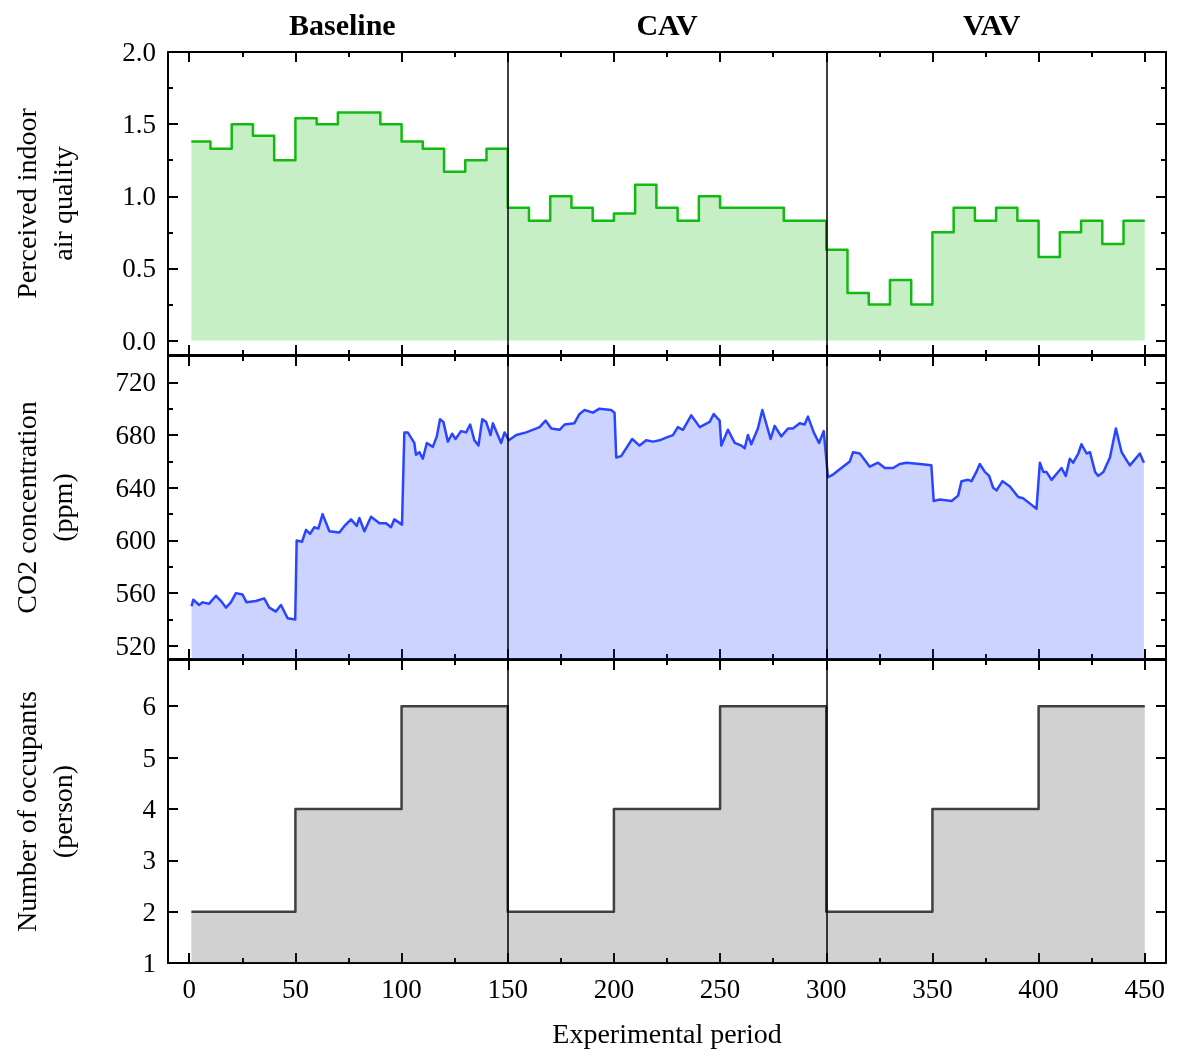 The image size is (1181, 1057). Describe the element at coordinates (139, 196) in the screenshot. I see `y-tick-label: 1.0` at that location.